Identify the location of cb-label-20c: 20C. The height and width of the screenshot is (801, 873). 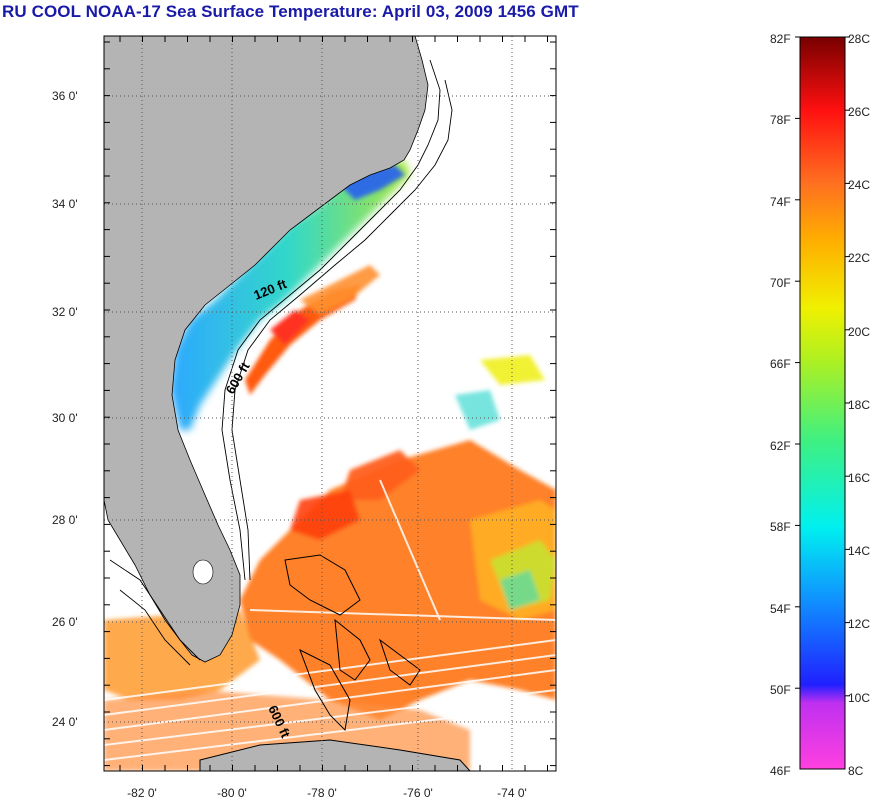
(859, 332).